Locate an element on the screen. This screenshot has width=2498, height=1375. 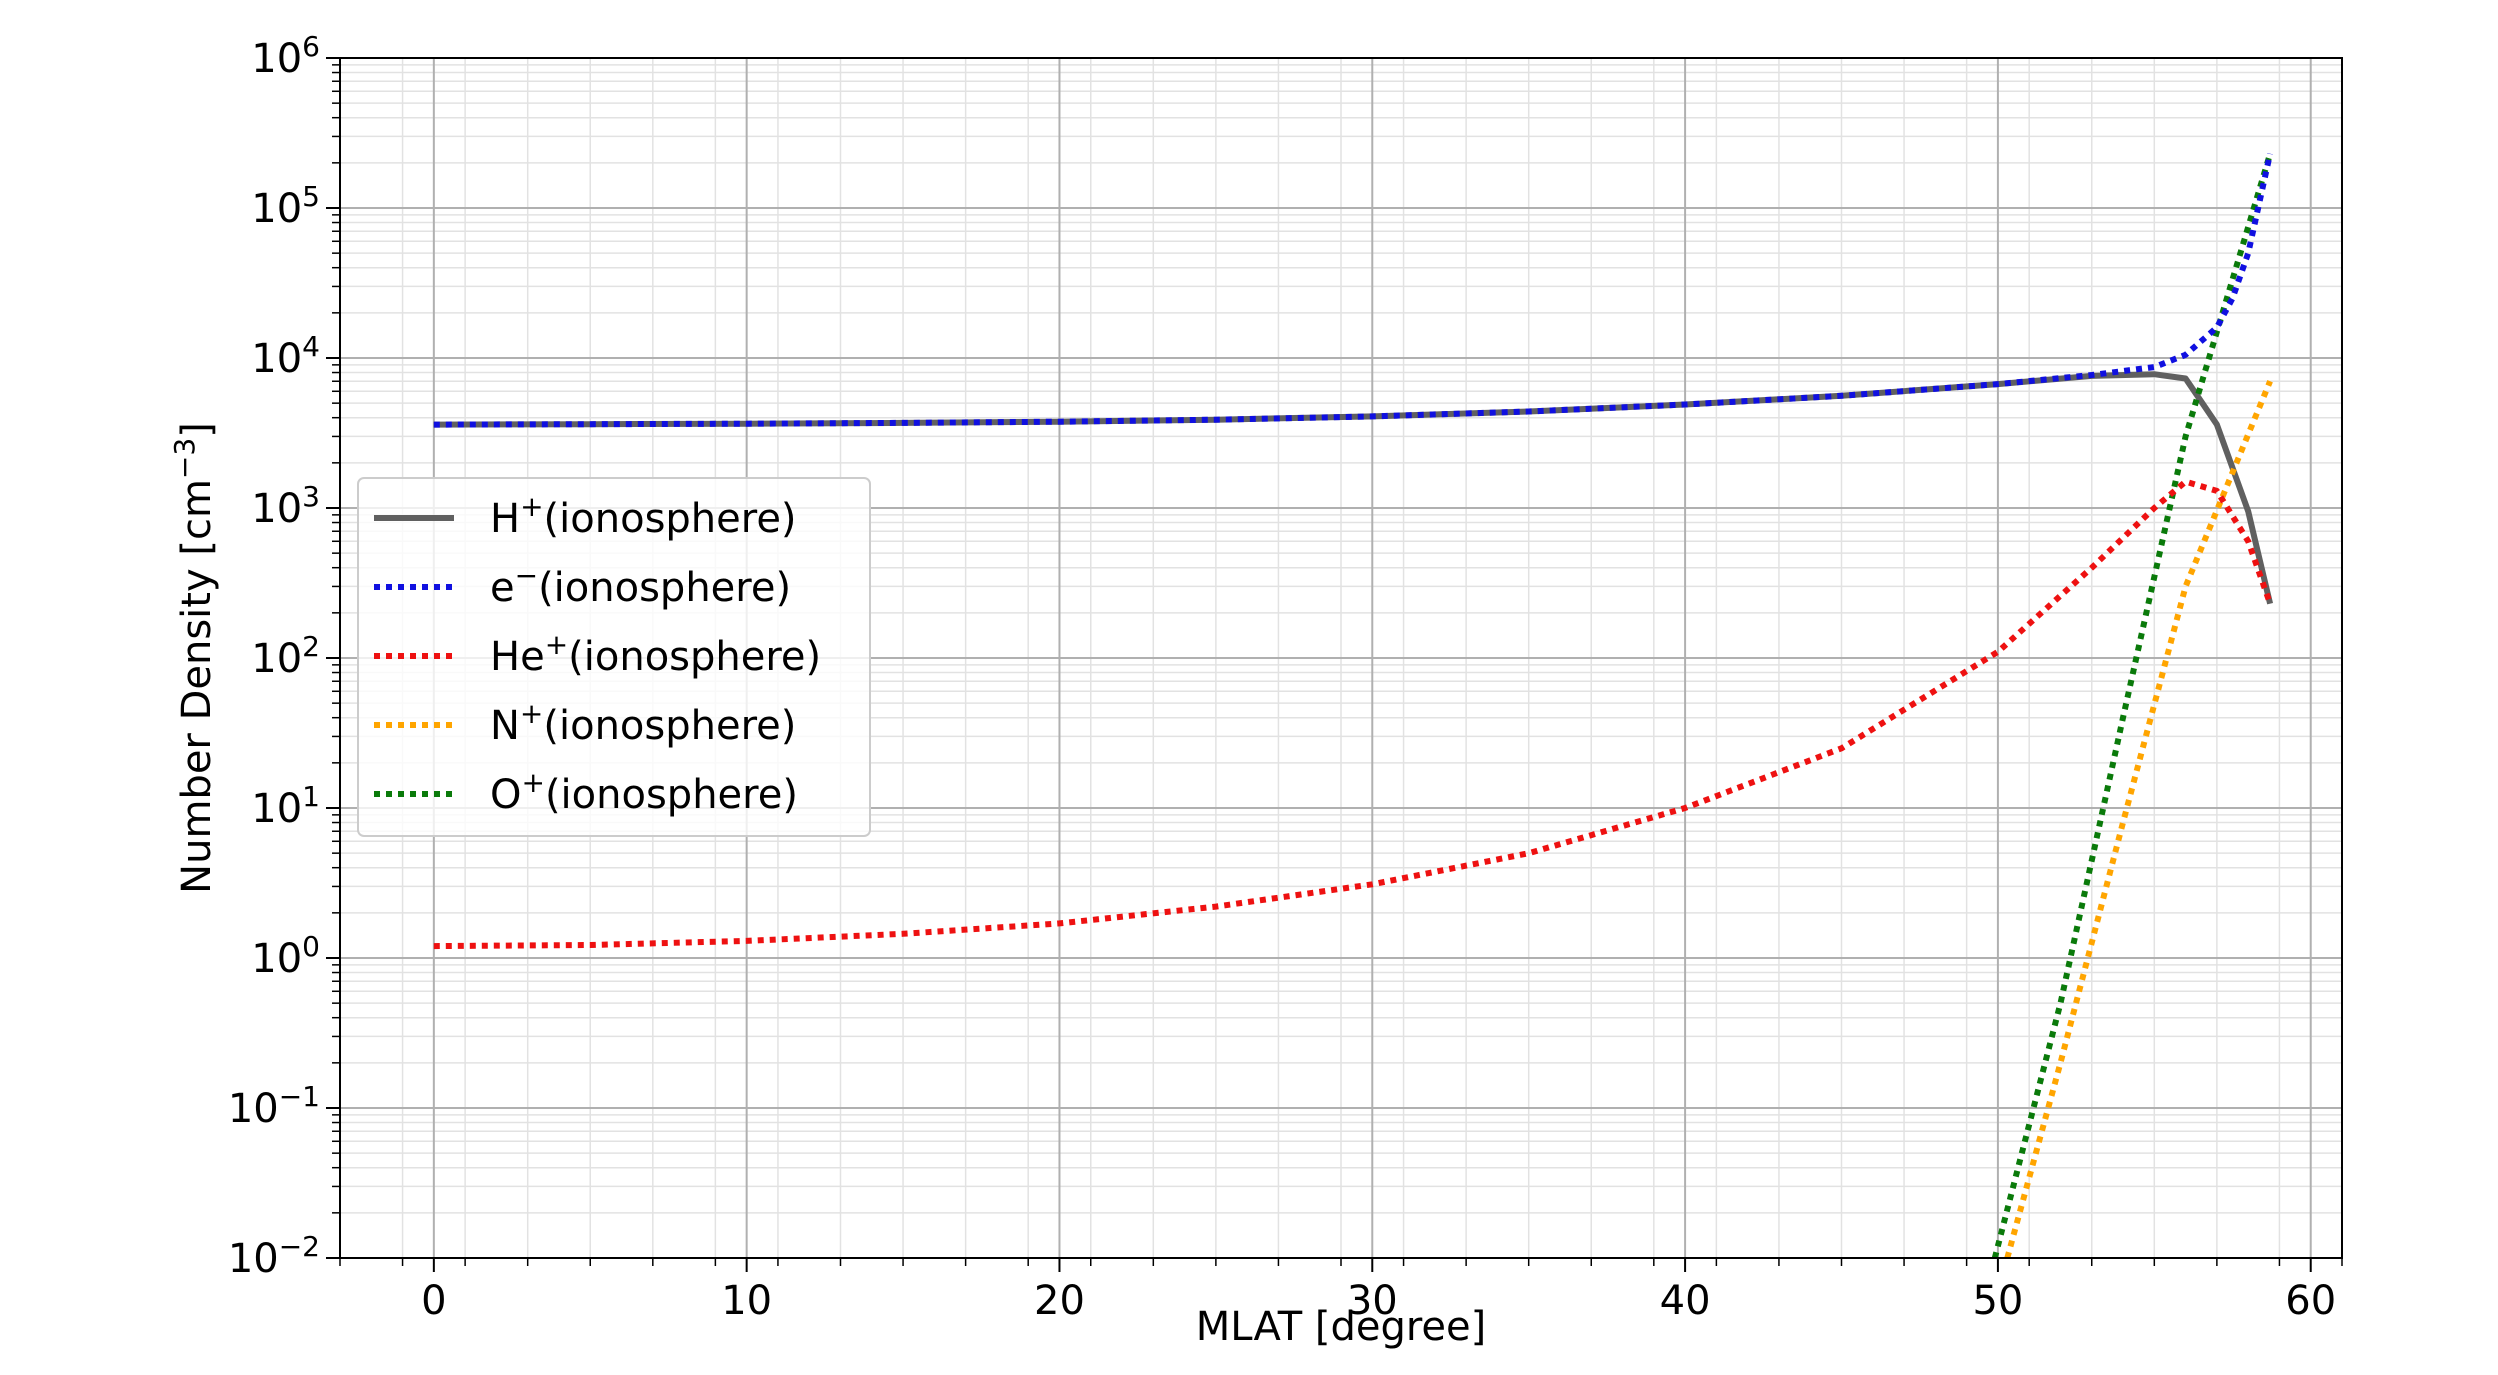
x-tick-label: 60 is located at coordinates (2310, 1301).